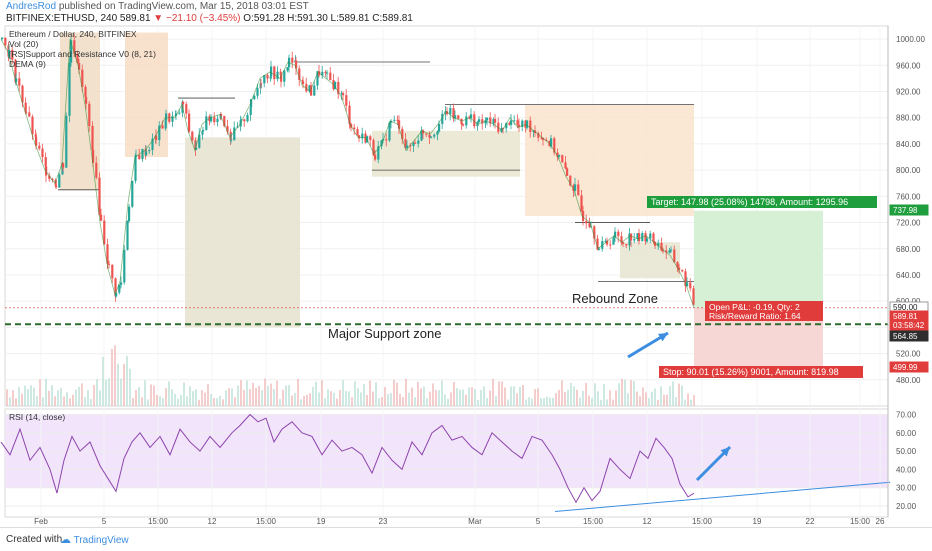 The image size is (932, 551). Describe the element at coordinates (754, 307) in the screenshot. I see `pnl-label: Open P&L: -0.19, Qty: 2` at that location.